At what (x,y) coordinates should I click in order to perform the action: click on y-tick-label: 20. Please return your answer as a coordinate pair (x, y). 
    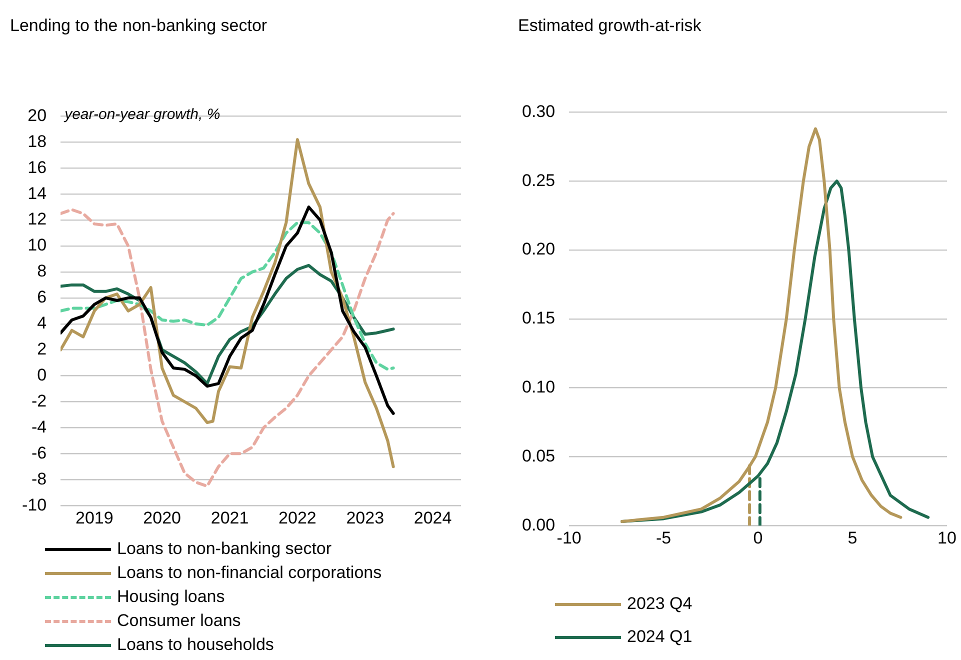
    Looking at the image, I should click on (37, 115).